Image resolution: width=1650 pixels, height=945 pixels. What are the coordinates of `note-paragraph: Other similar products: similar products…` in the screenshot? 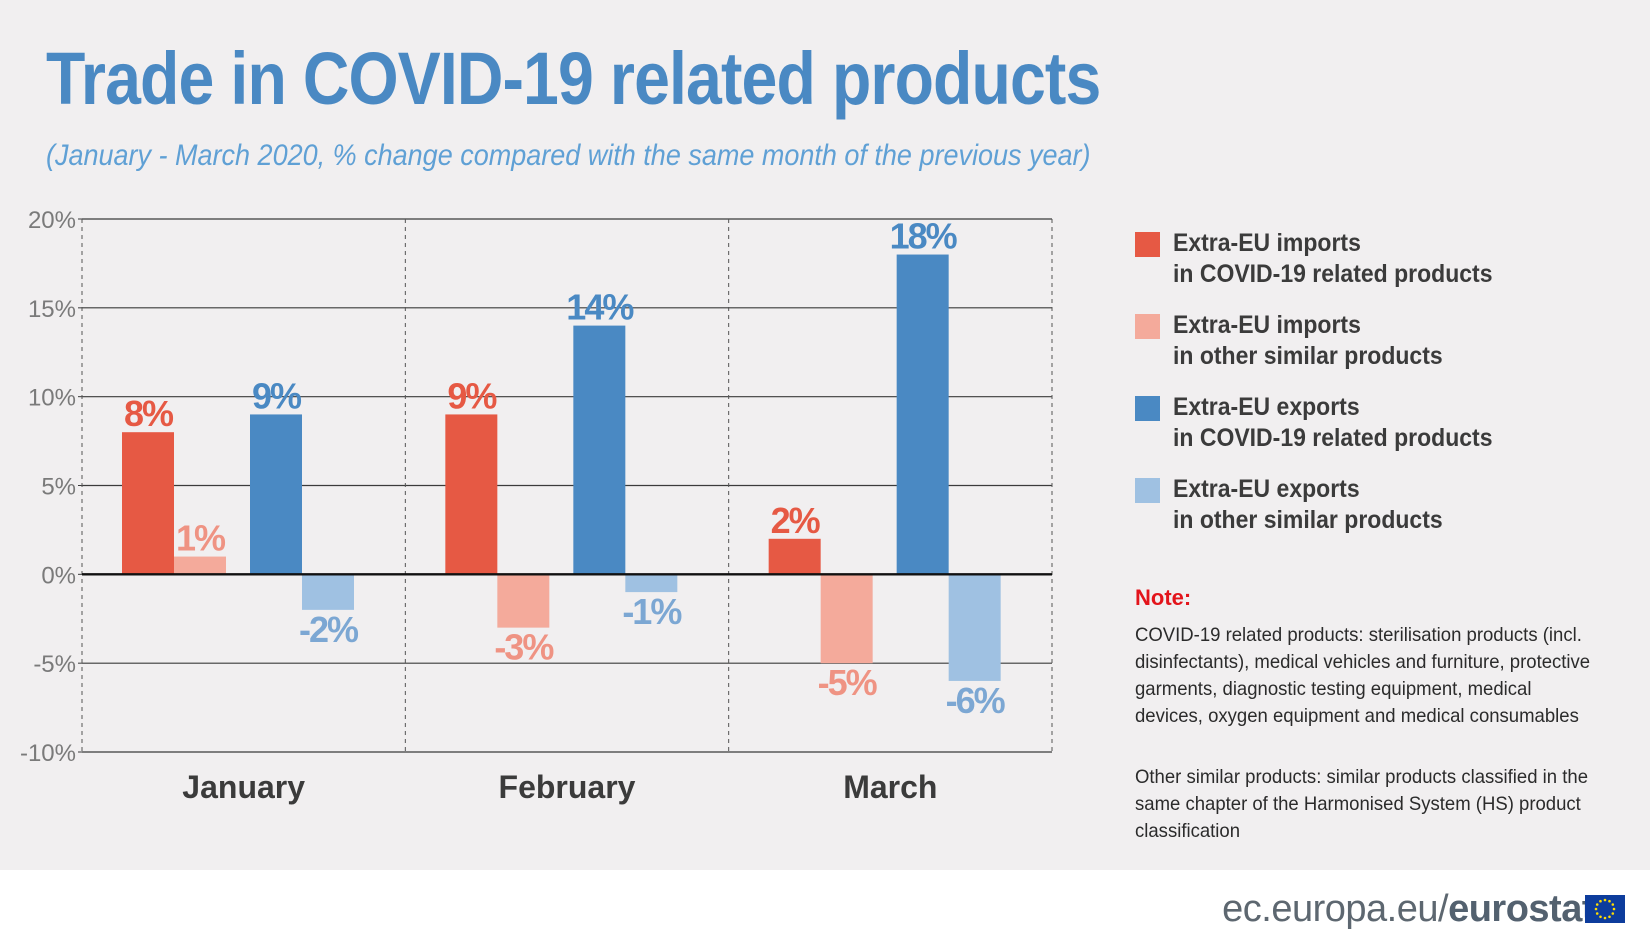 It's located at (1362, 804).